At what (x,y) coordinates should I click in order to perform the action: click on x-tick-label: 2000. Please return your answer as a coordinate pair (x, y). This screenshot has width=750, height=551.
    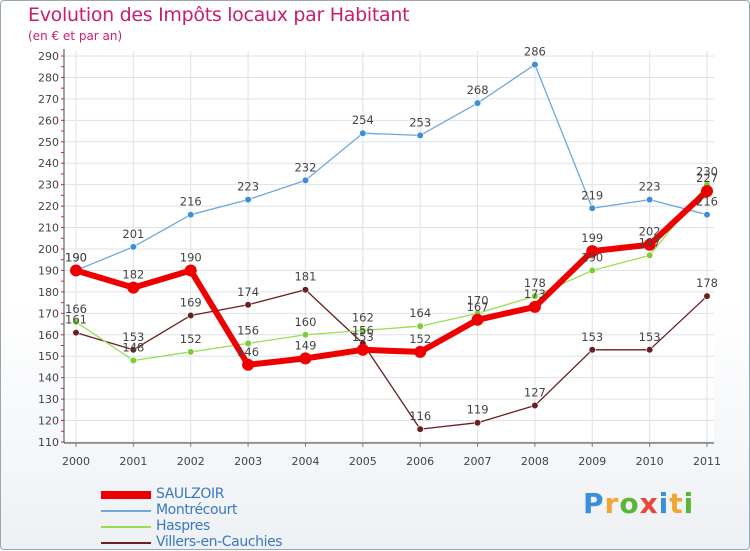
    Looking at the image, I should click on (76, 461).